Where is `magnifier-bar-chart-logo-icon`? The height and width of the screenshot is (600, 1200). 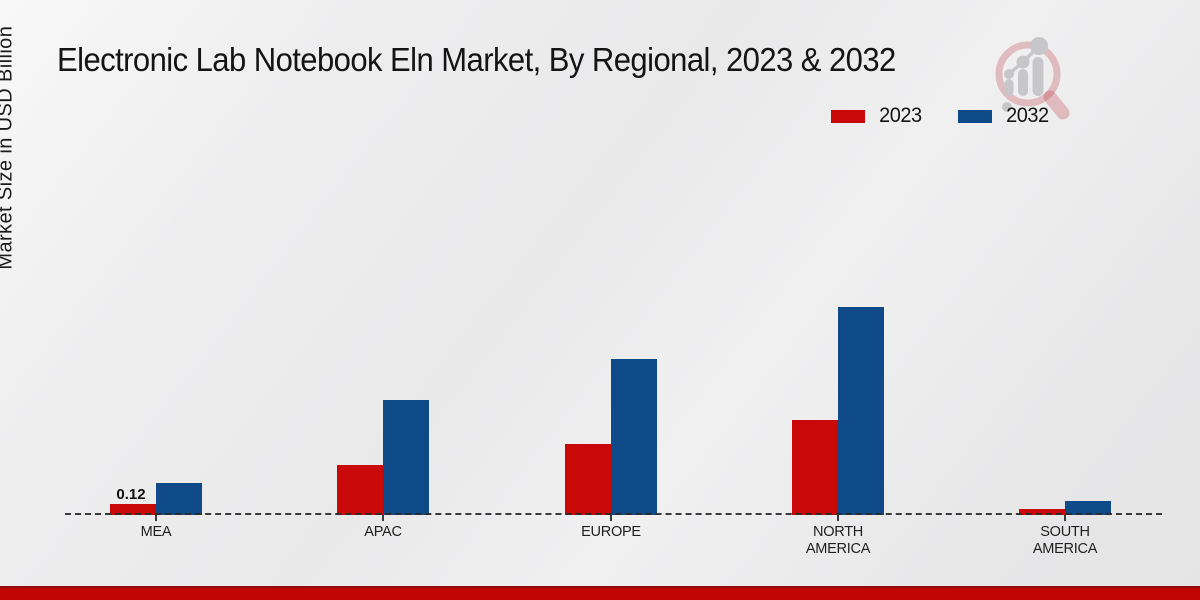
magnifier-bar-chart-logo-icon is located at coordinates (1032, 78).